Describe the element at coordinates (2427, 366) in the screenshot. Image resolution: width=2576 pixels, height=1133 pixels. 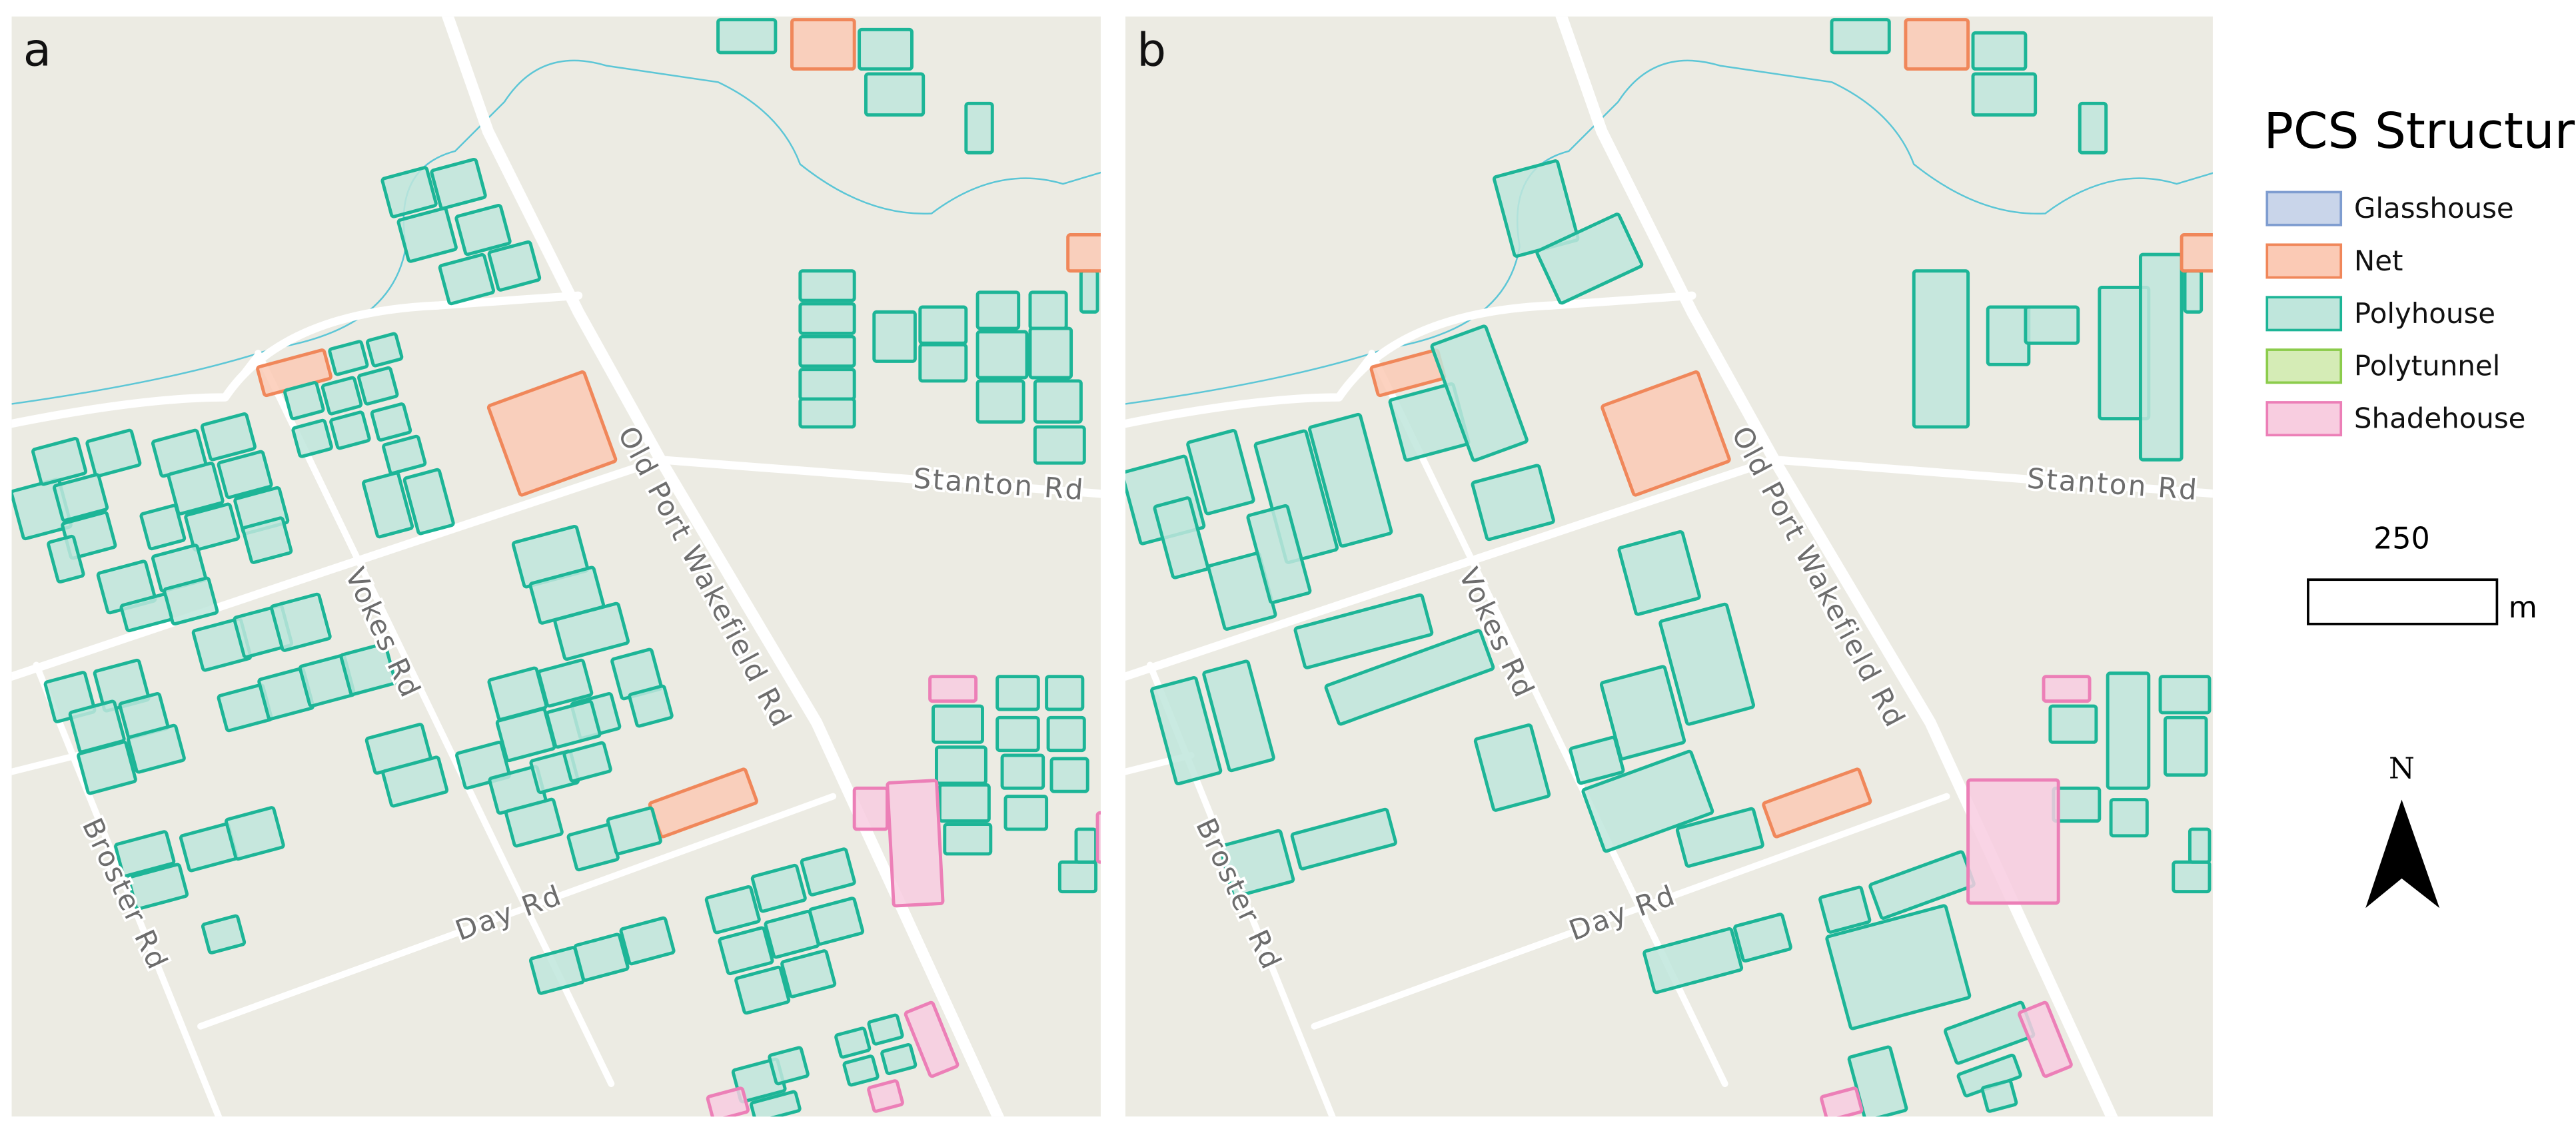
I see `legend-label: Polytunnel` at that location.